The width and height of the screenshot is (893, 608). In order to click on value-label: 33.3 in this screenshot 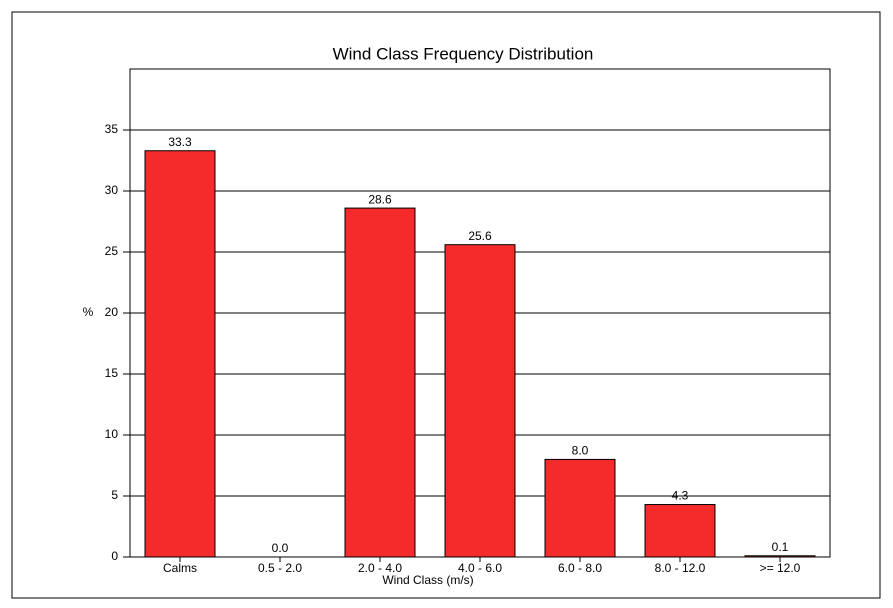, I will do `click(180, 142)`.